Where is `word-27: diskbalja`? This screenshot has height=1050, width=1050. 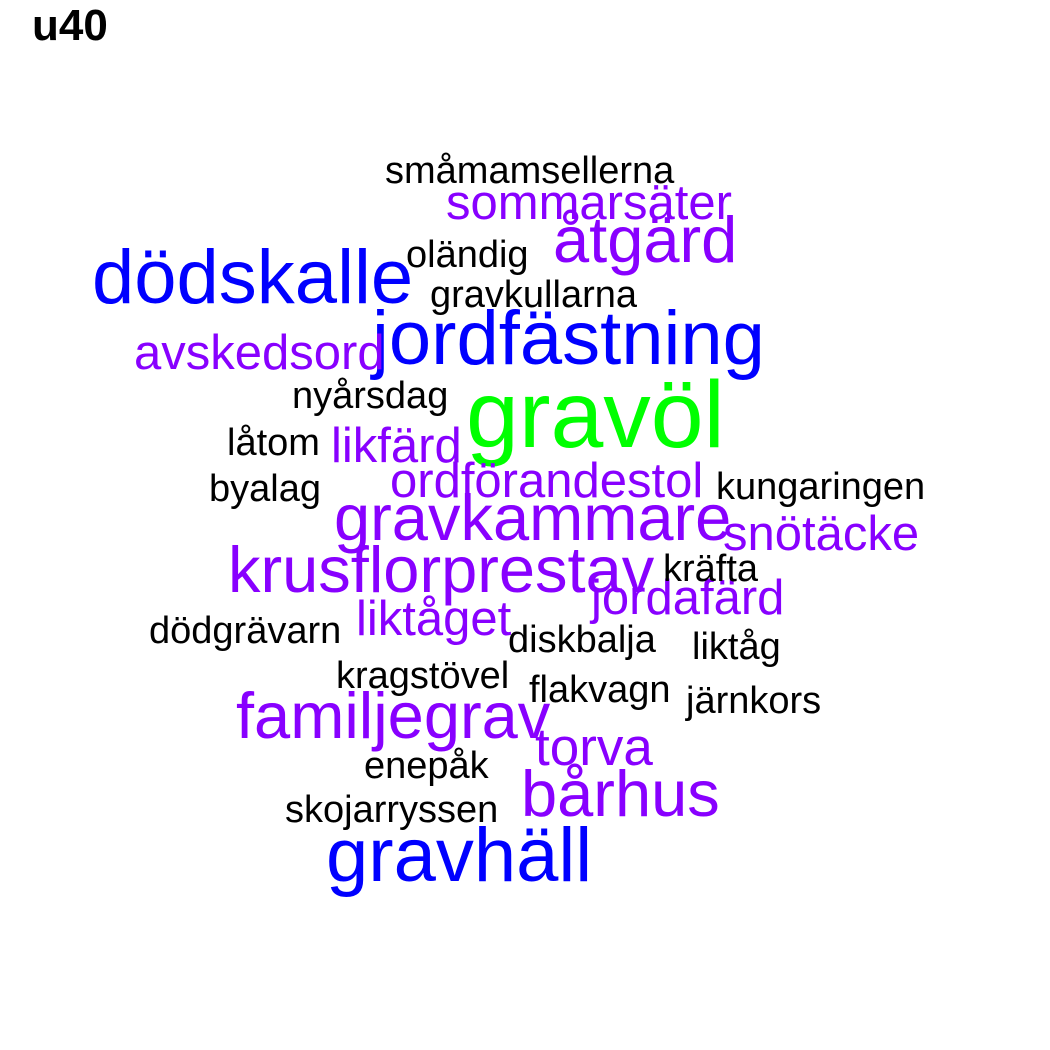
word-27: diskbalja is located at coordinates (582, 640).